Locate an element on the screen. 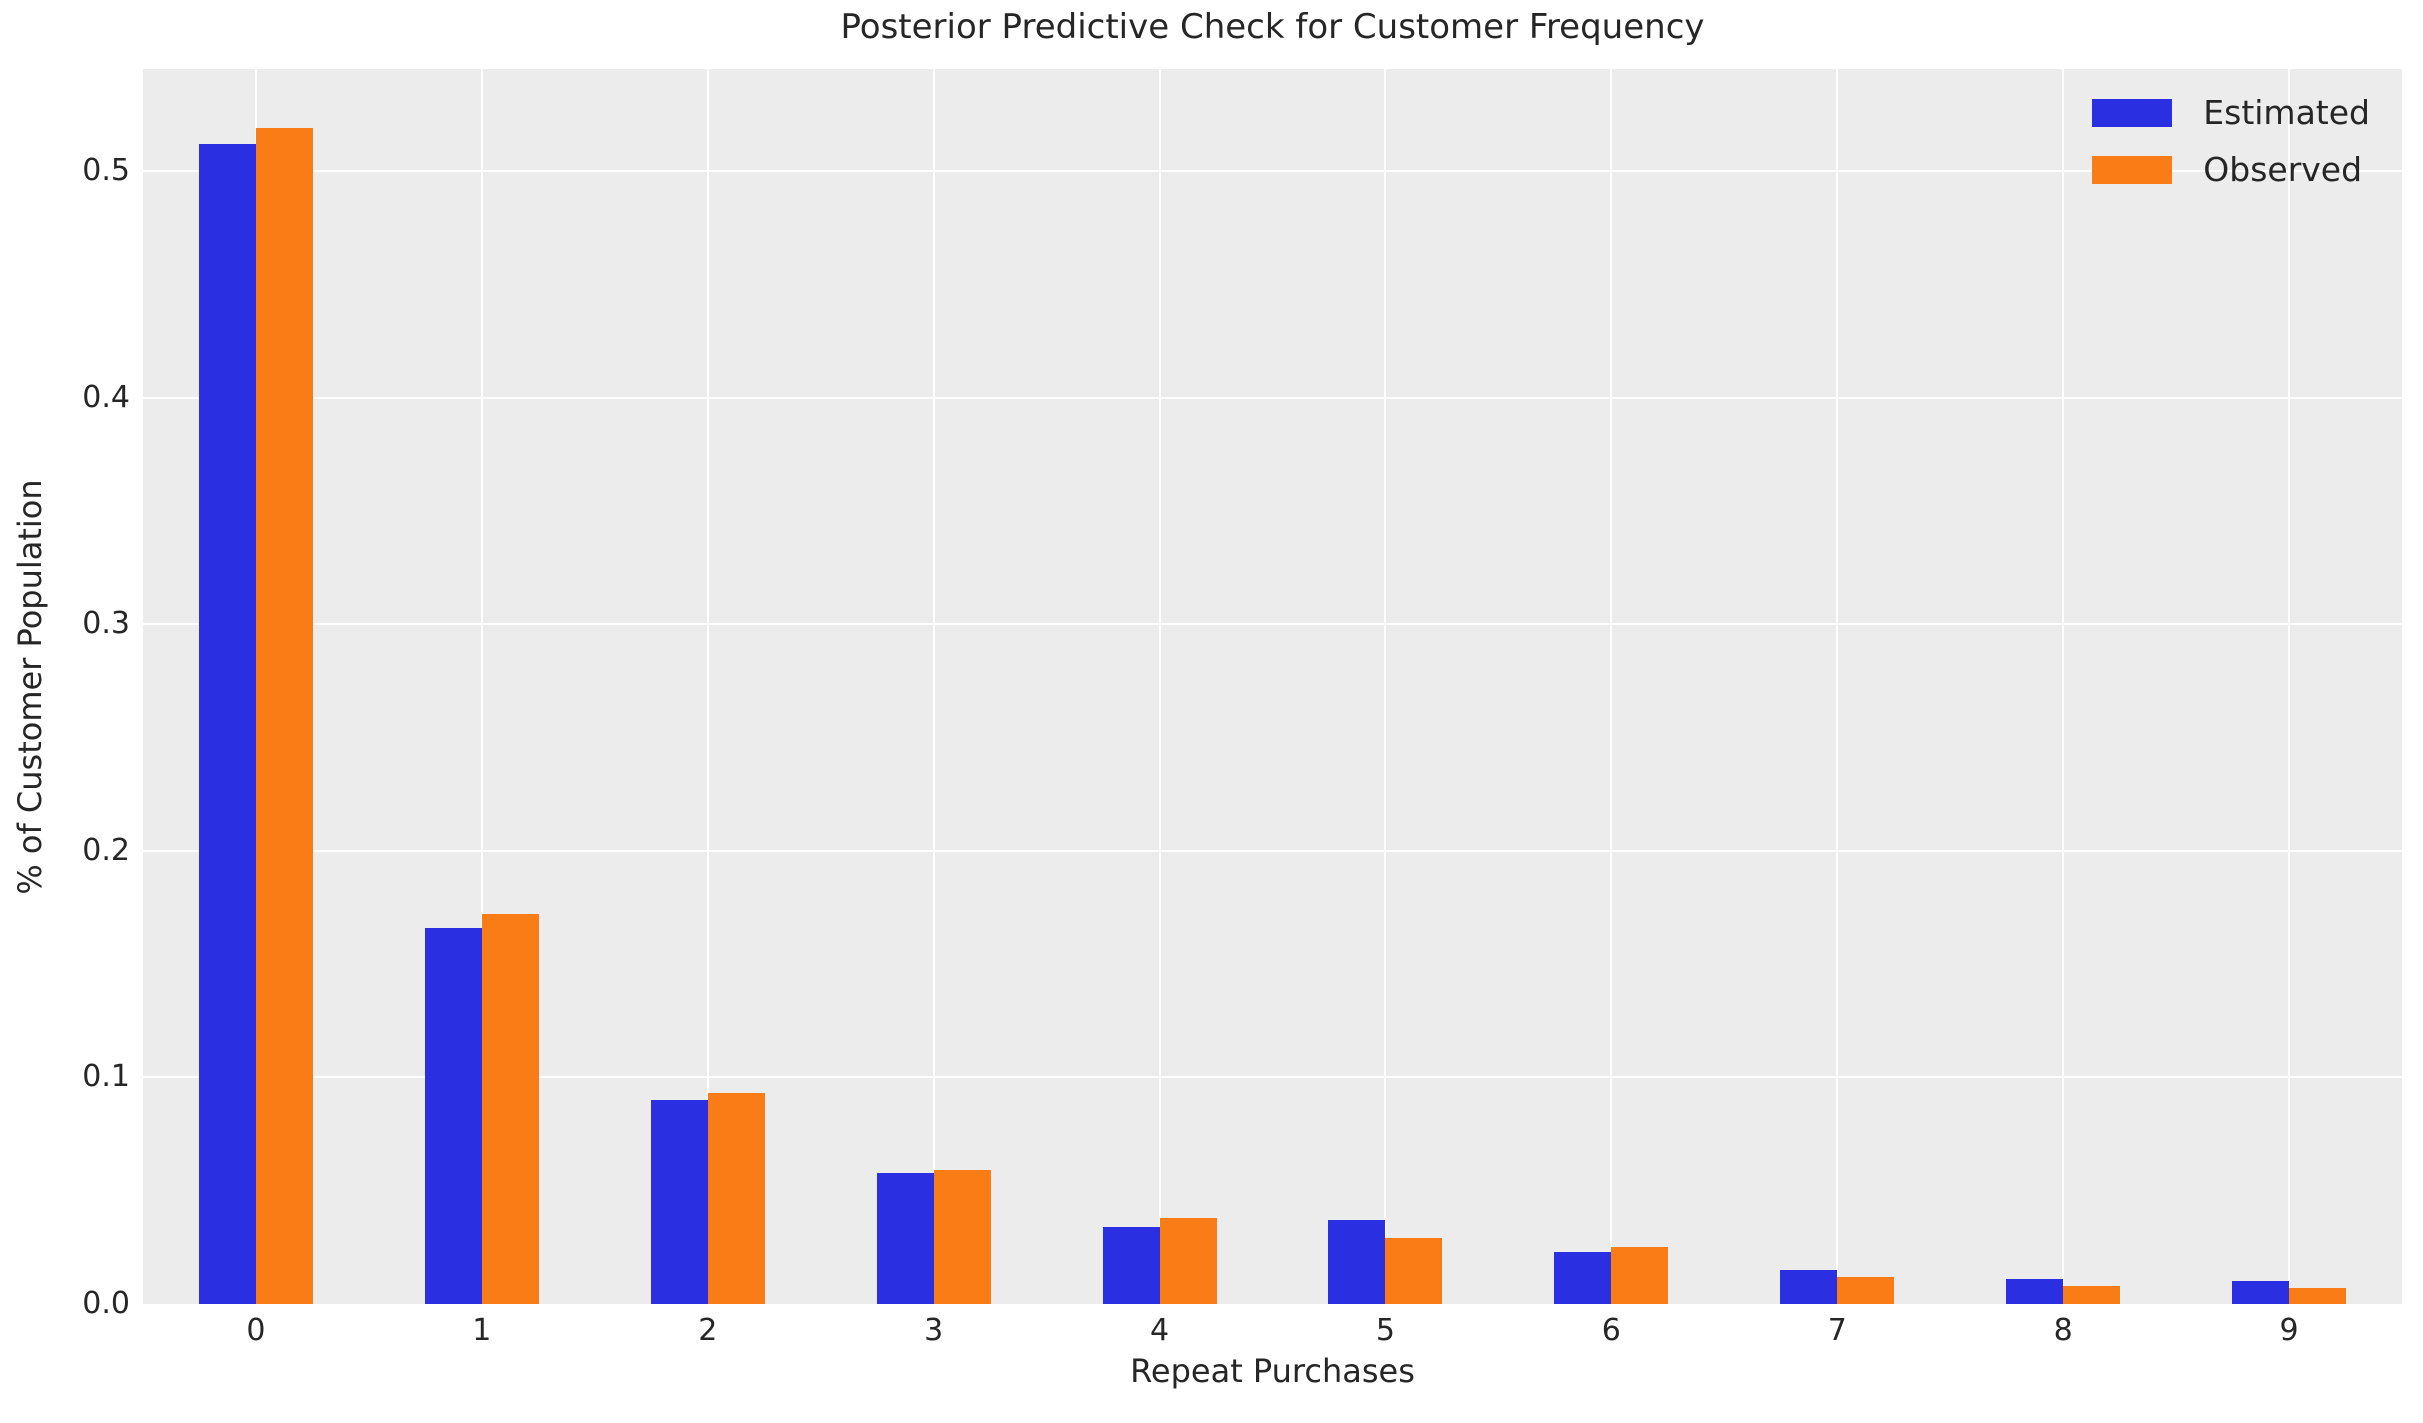 The image size is (2423, 1423). x-tick-label: 5 is located at coordinates (1385, 1330).